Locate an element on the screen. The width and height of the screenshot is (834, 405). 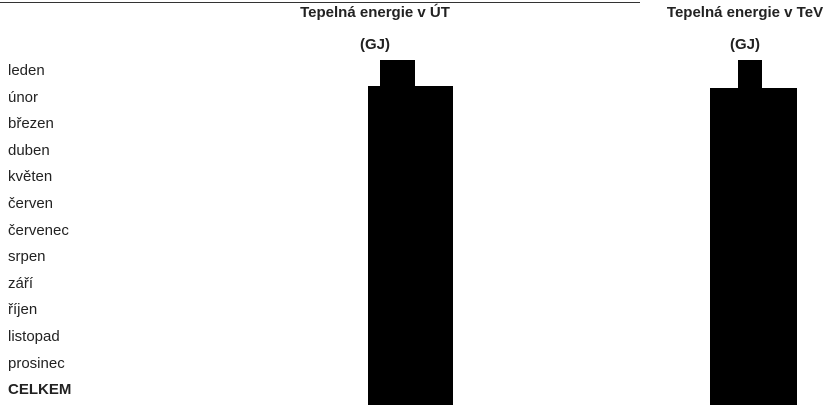
row-label: září is located at coordinates (21, 283).